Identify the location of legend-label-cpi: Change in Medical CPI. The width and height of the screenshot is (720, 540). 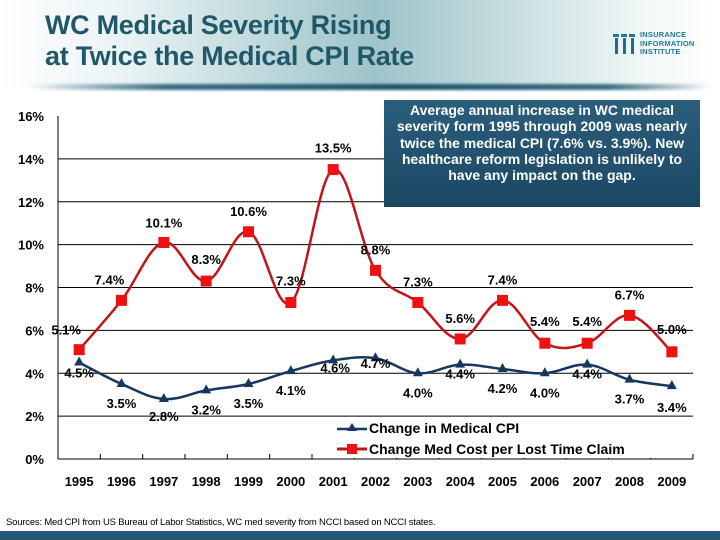
(444, 428).